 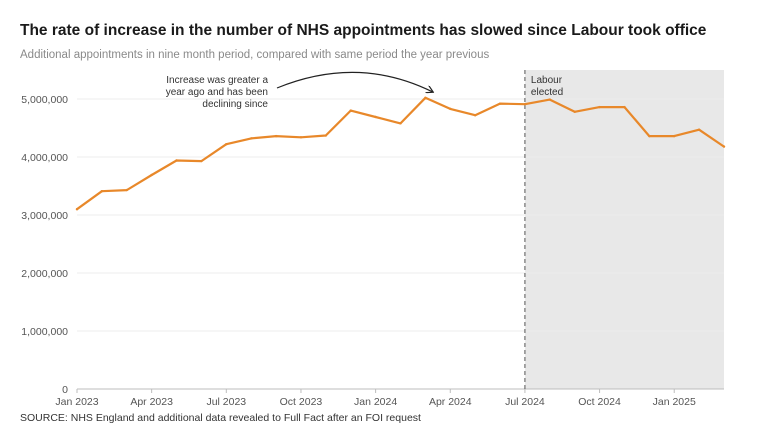 I want to click on annotation-text: Increase was greater a, so click(x=217, y=80).